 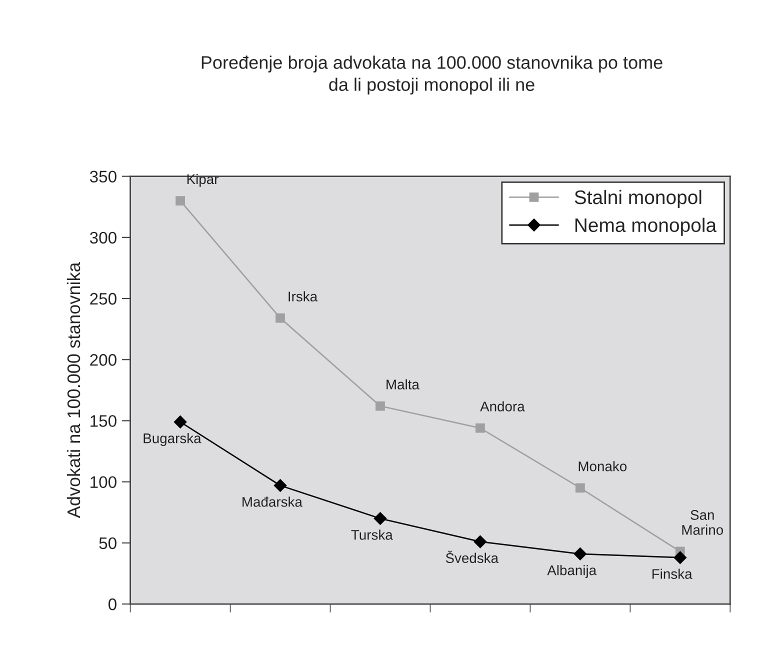 What do you see at coordinates (103, 360) in the screenshot?
I see `y-tick-label: 200` at bounding box center [103, 360].